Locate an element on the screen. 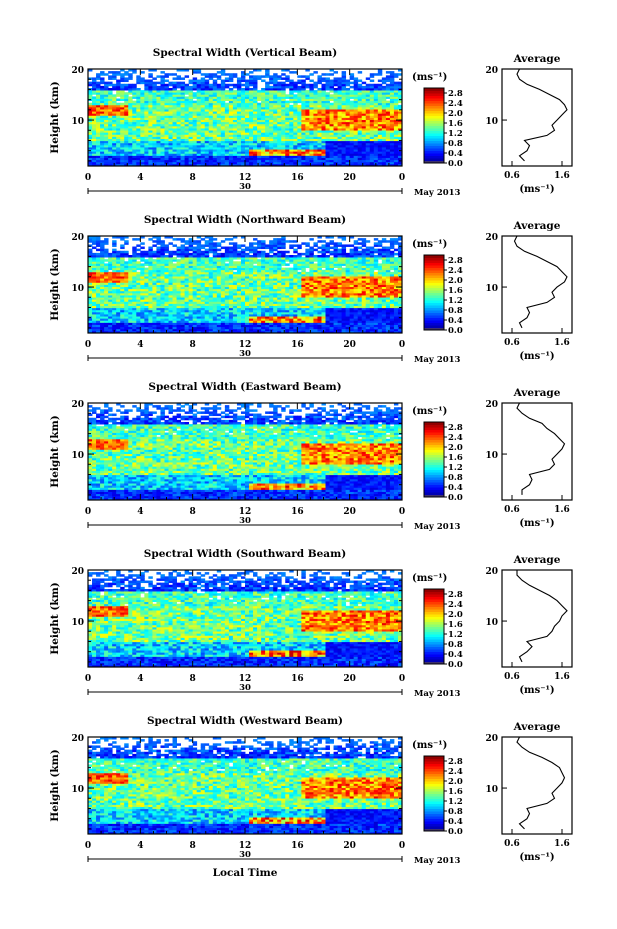 This screenshot has width=617, height=929. colorbar-tick-label: 0.0 is located at coordinates (455, 665).